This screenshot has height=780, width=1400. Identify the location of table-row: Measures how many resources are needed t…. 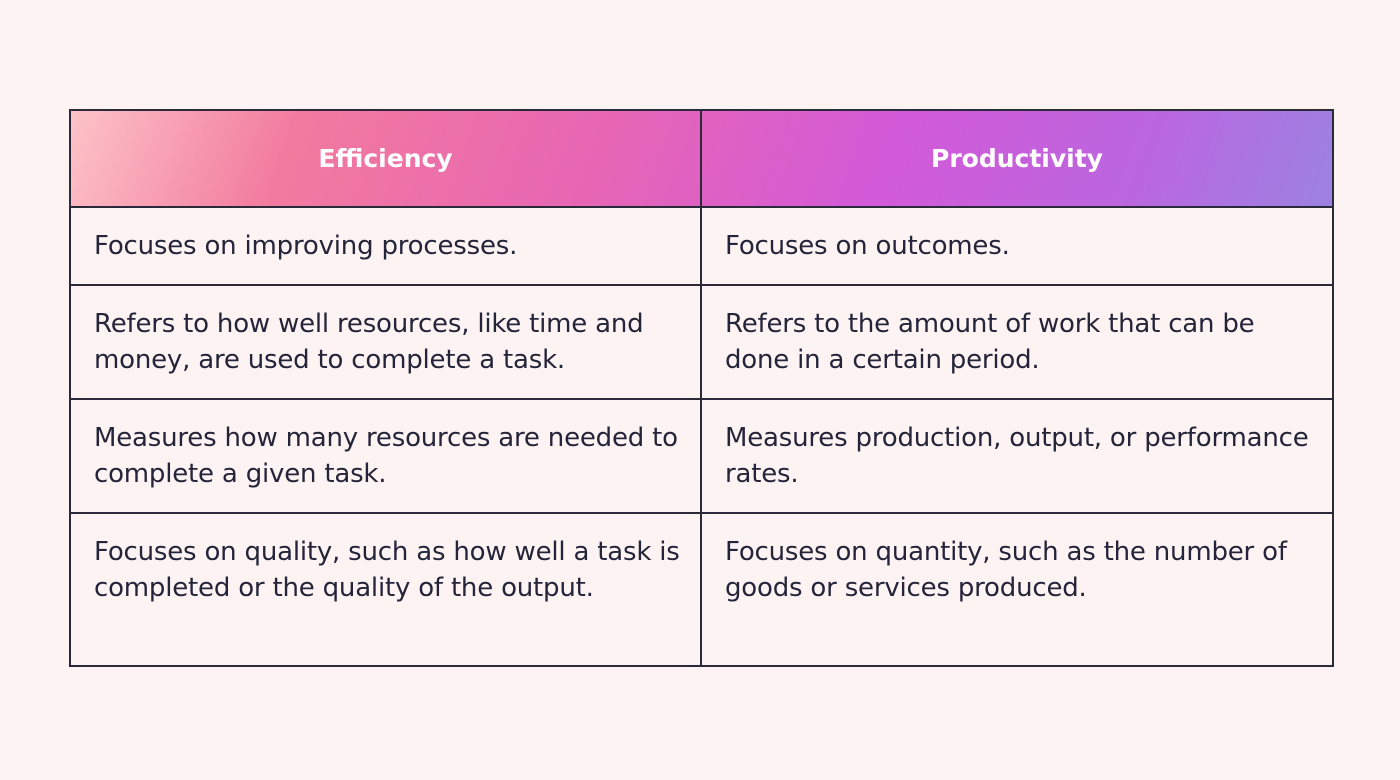
(701, 456).